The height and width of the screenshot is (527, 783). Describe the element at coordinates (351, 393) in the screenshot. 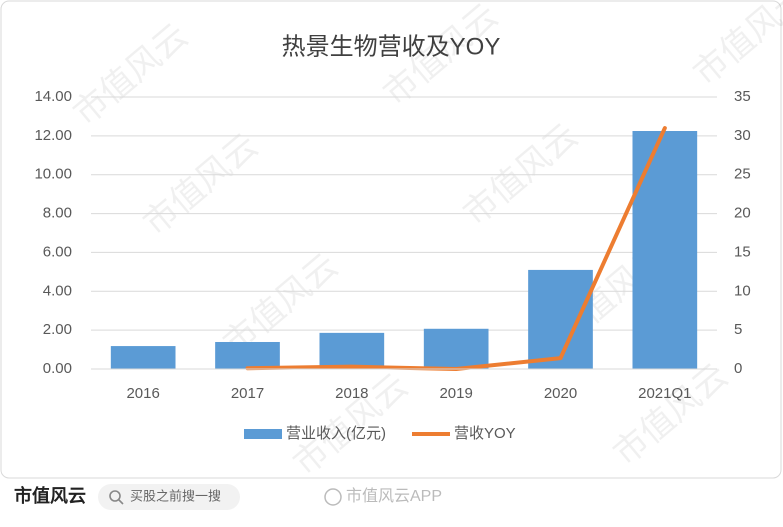

I see `x-tick-label: 2018` at that location.